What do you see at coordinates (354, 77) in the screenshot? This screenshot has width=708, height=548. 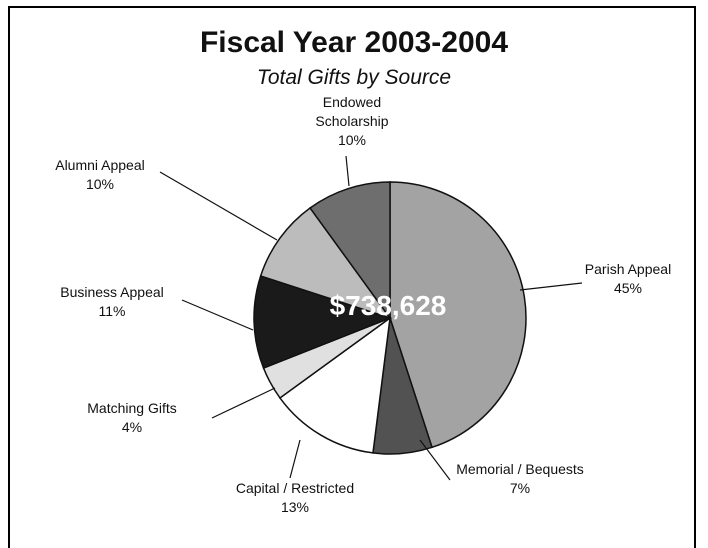 I see `chart-subtitle: Total Gifts by Source` at bounding box center [354, 77].